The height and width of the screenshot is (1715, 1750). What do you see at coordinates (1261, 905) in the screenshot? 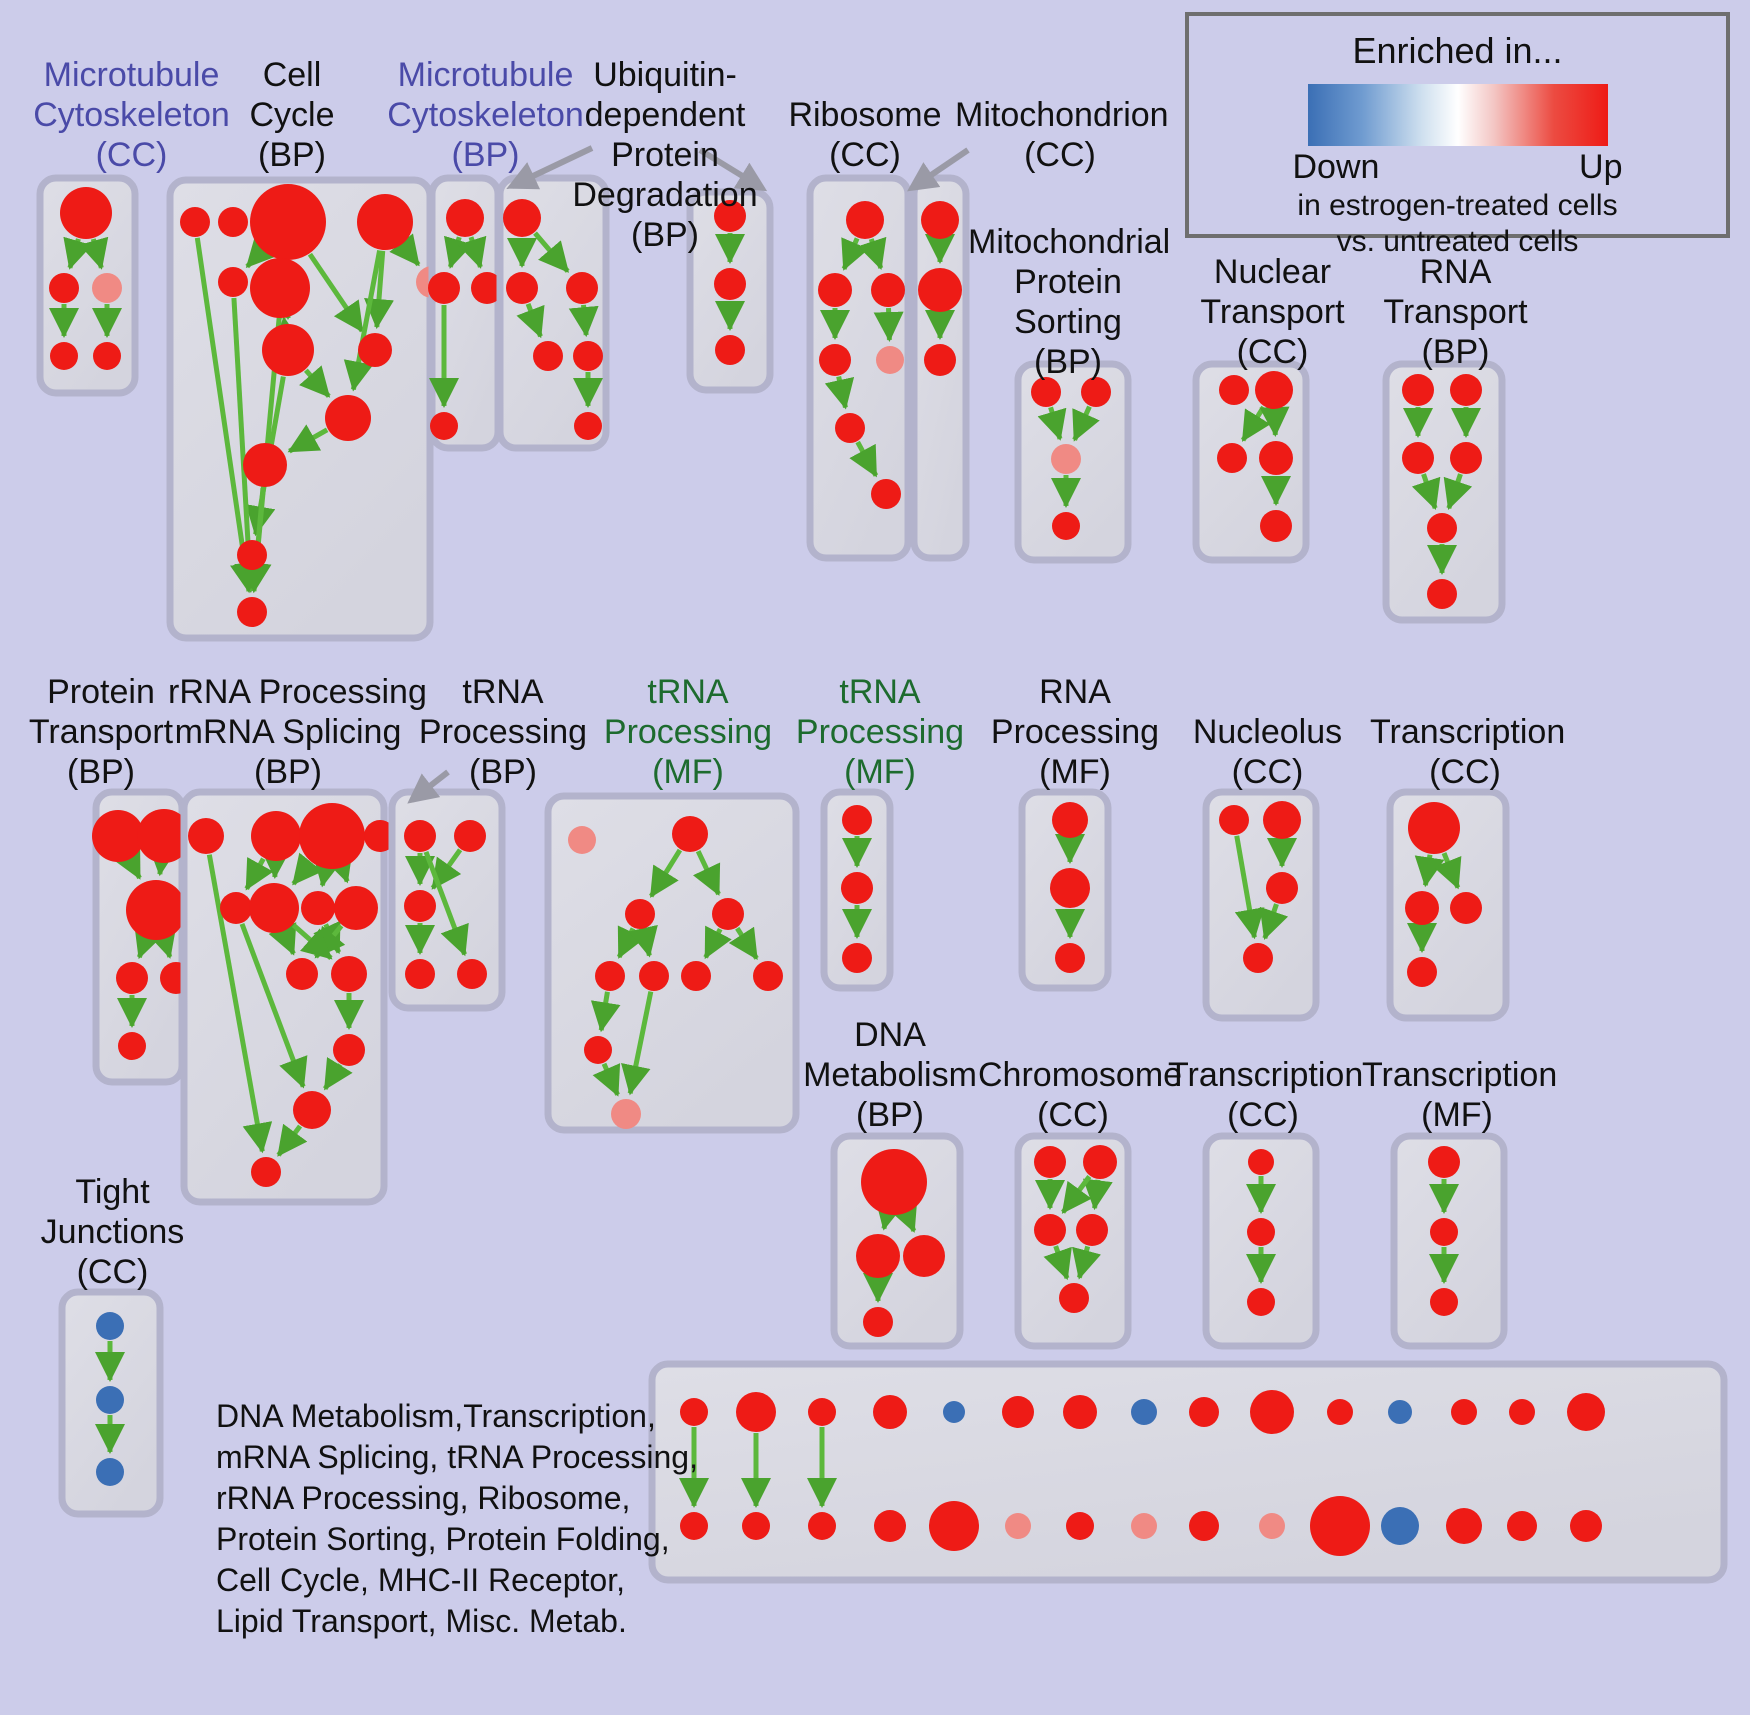
I see `module-panel-nucleolus-cc` at bounding box center [1261, 905].